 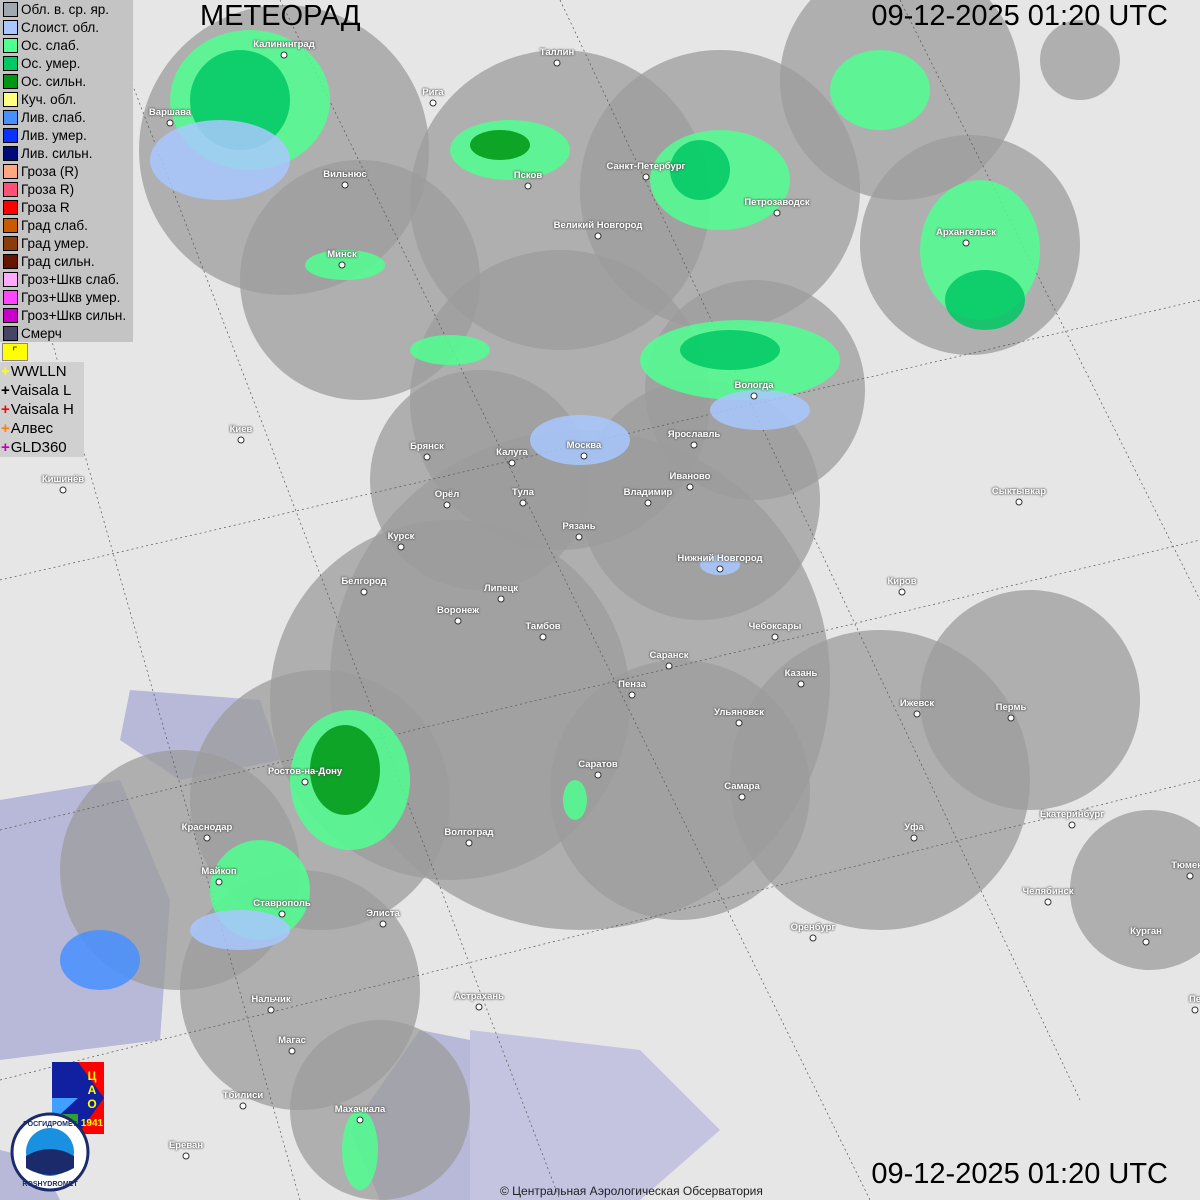 I want to click on city-label: Киев, so click(x=241, y=429).